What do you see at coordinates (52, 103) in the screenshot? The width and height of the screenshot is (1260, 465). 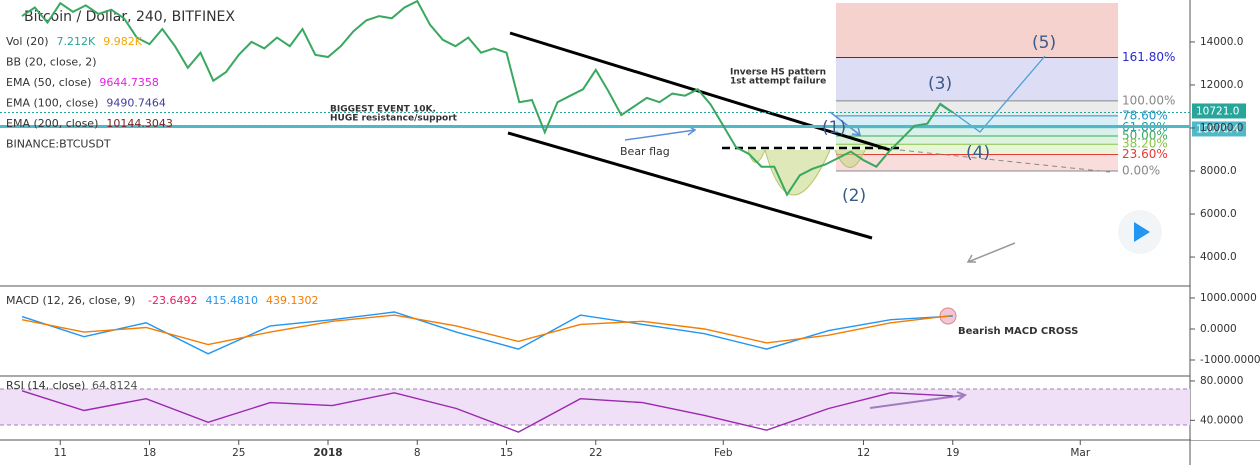 I see `legend-name: EMA (100, close)` at bounding box center [52, 103].